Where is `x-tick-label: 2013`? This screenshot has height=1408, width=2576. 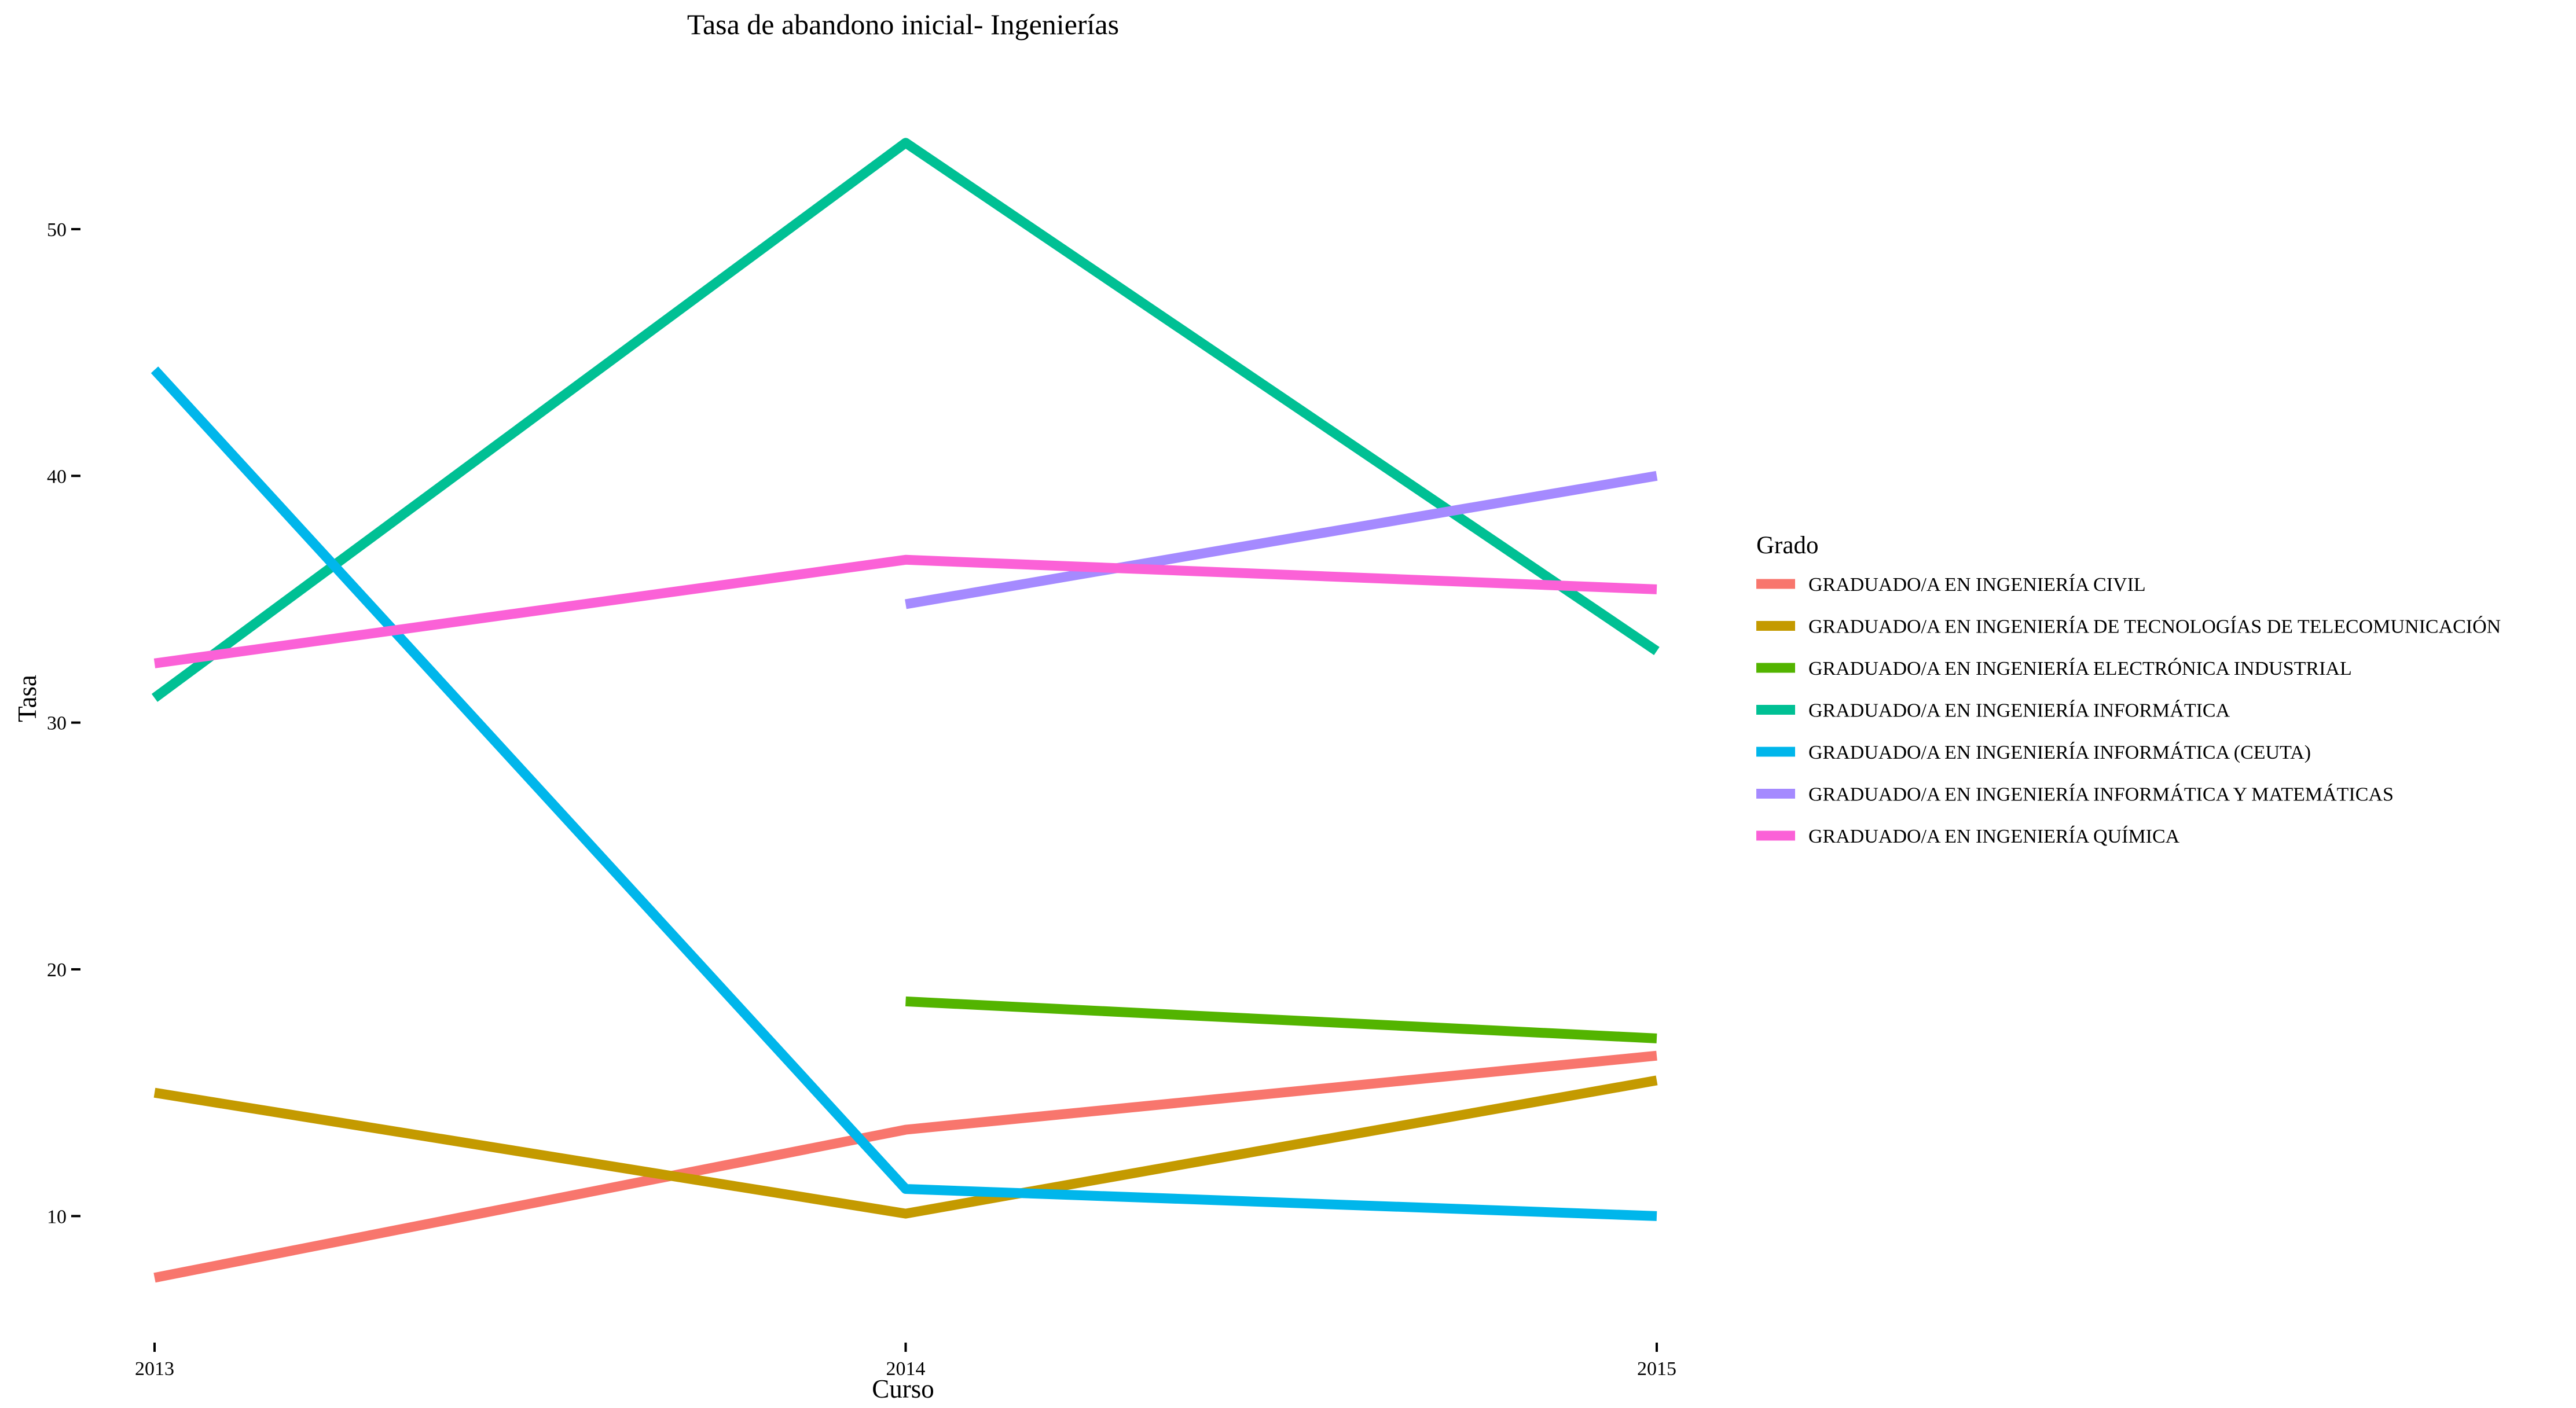 x-tick-label: 2013 is located at coordinates (154, 1369).